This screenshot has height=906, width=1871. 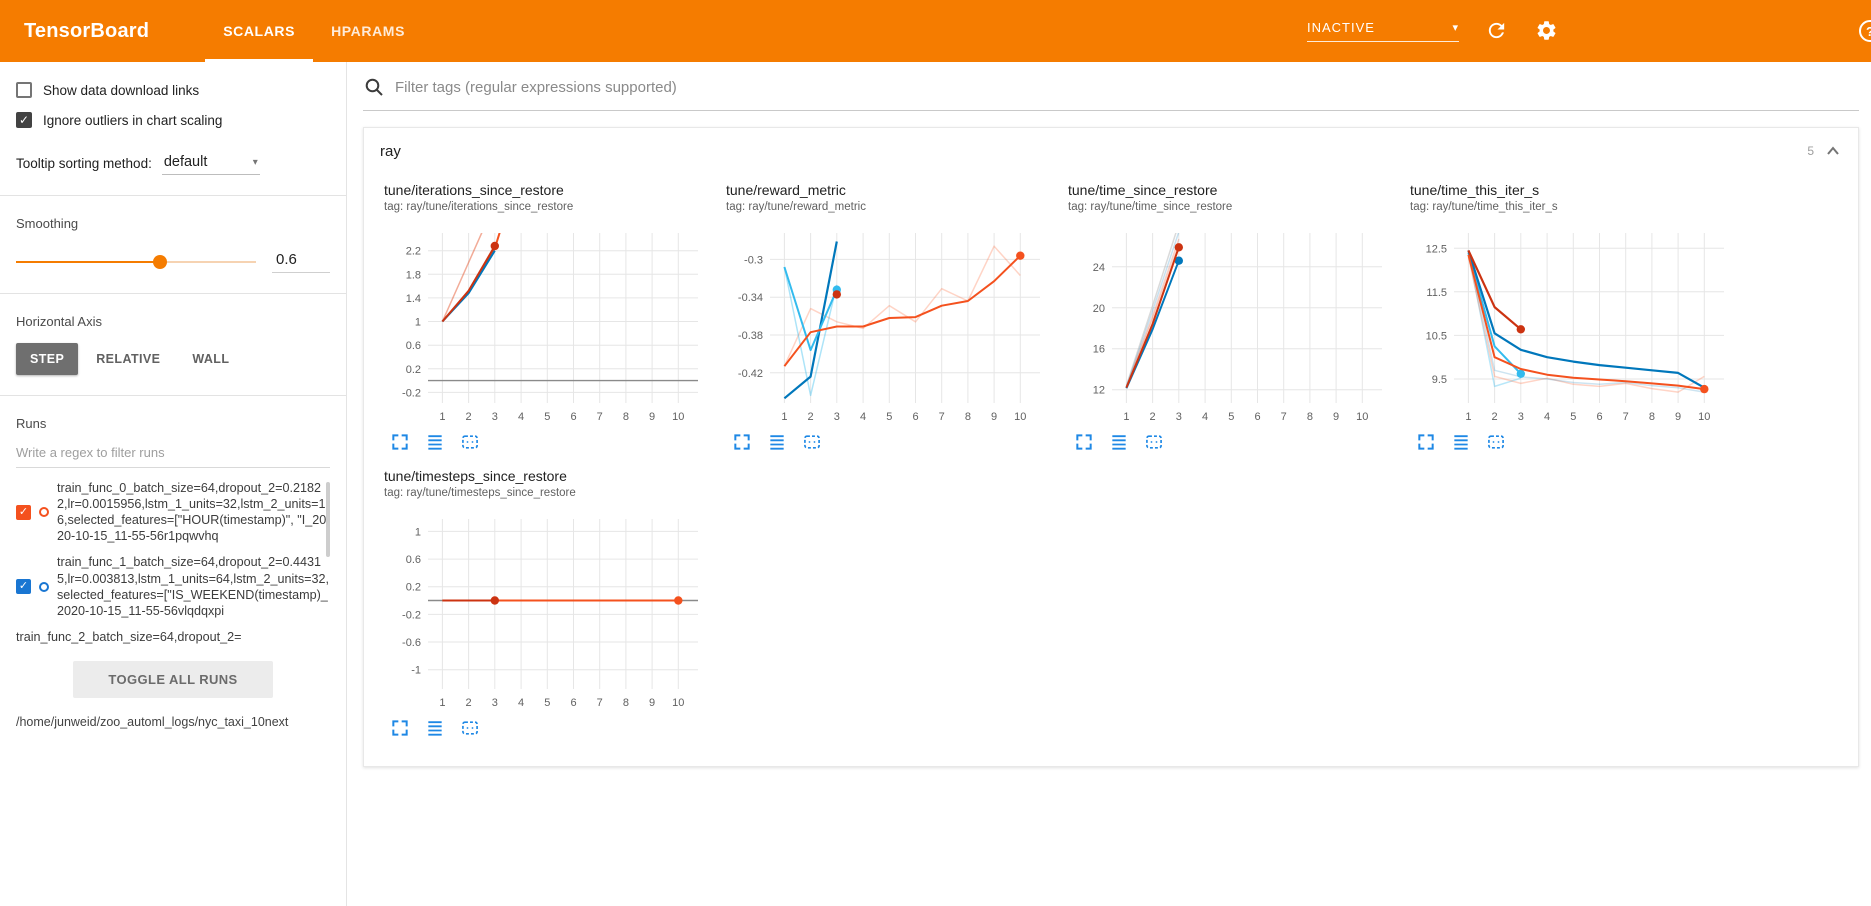 I want to click on chart-title: tune/iterations_since_restore, so click(x=474, y=190).